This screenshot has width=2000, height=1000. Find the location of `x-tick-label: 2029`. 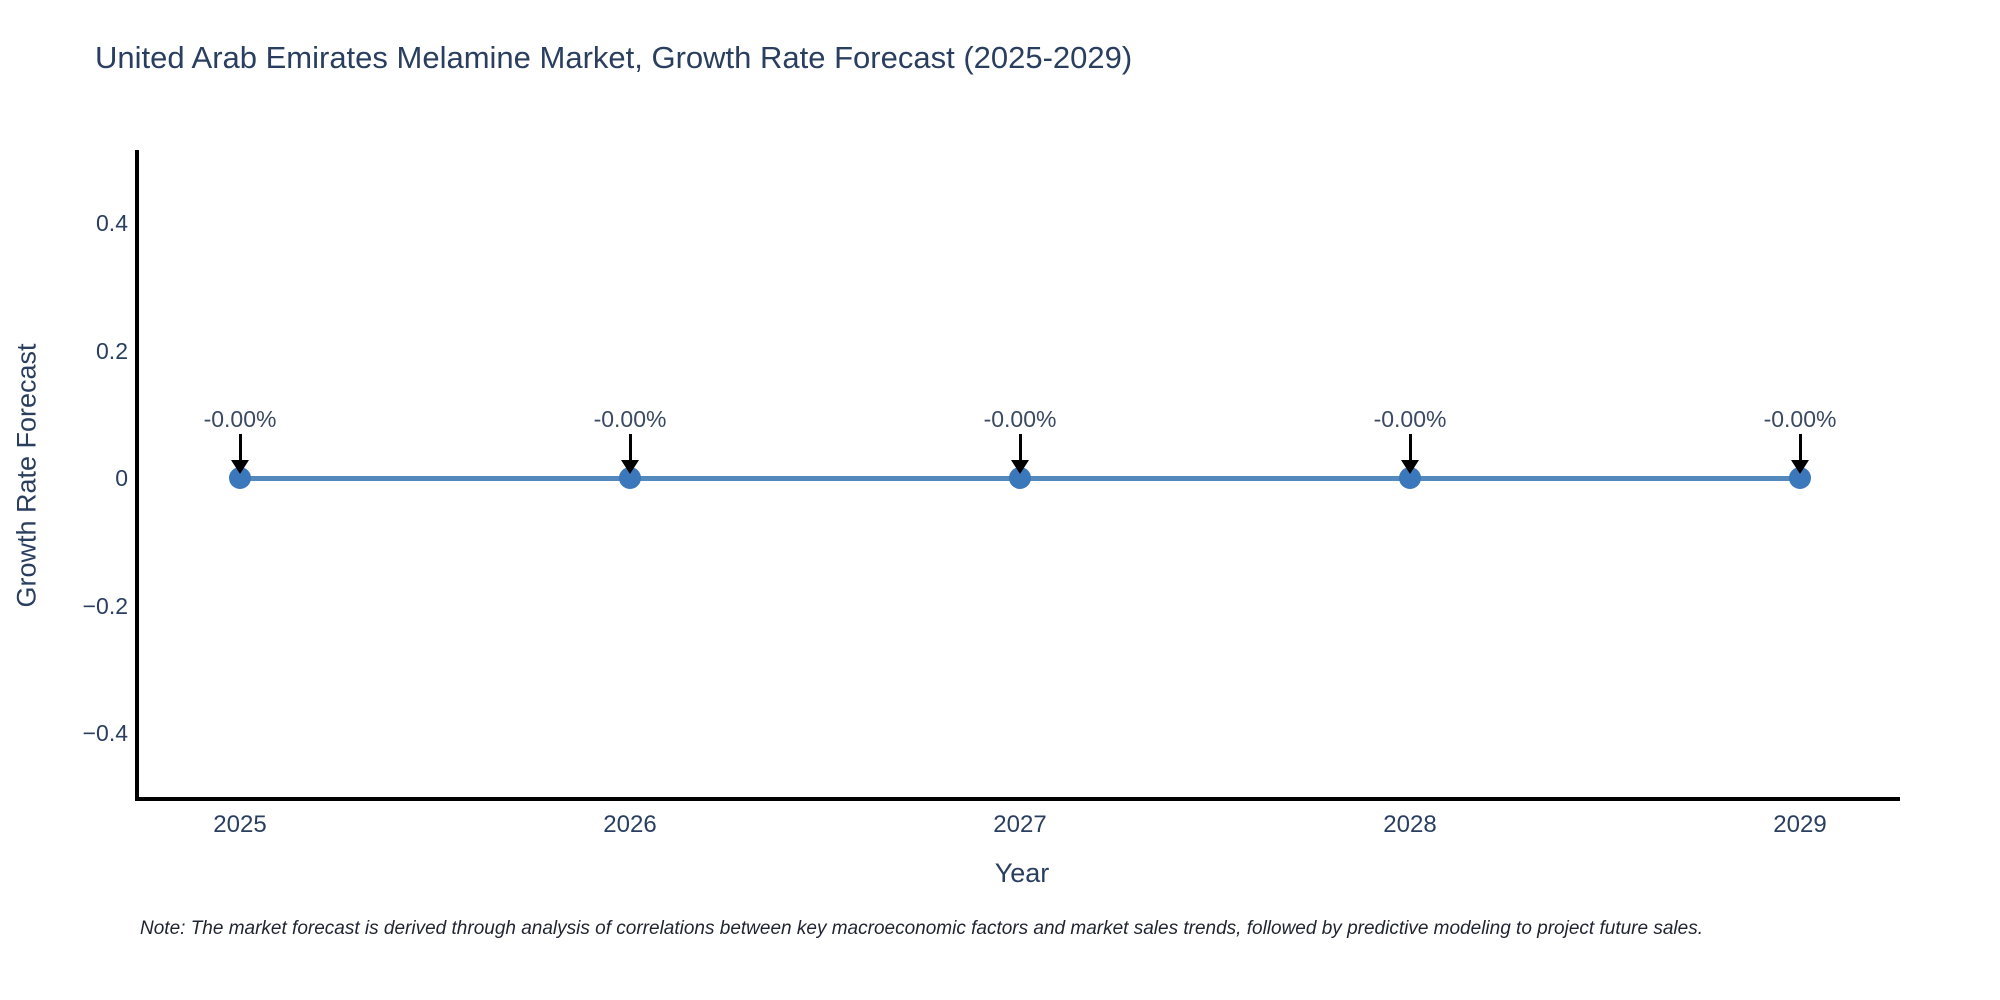

x-tick-label: 2029 is located at coordinates (1800, 824).